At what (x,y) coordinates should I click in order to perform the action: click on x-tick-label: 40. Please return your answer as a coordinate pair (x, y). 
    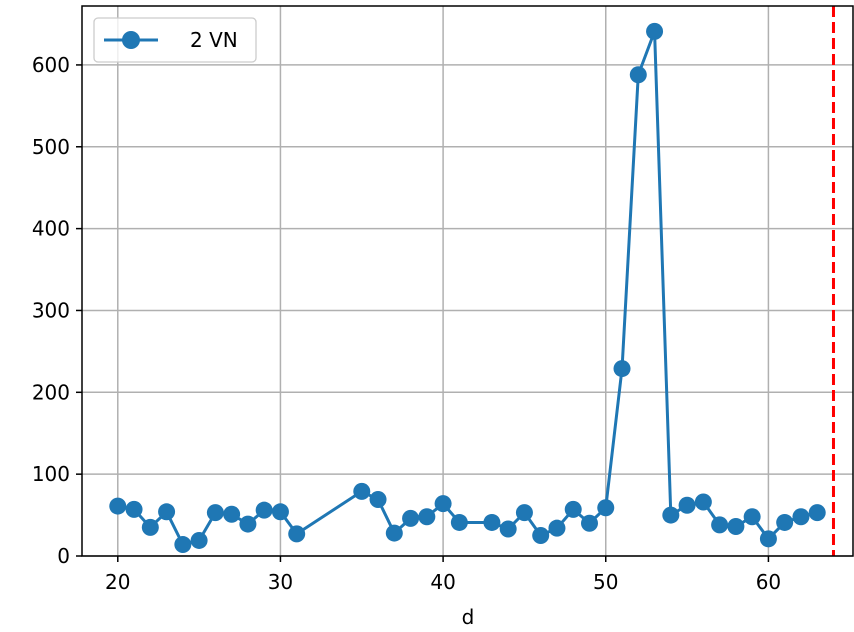
    Looking at the image, I should click on (442, 582).